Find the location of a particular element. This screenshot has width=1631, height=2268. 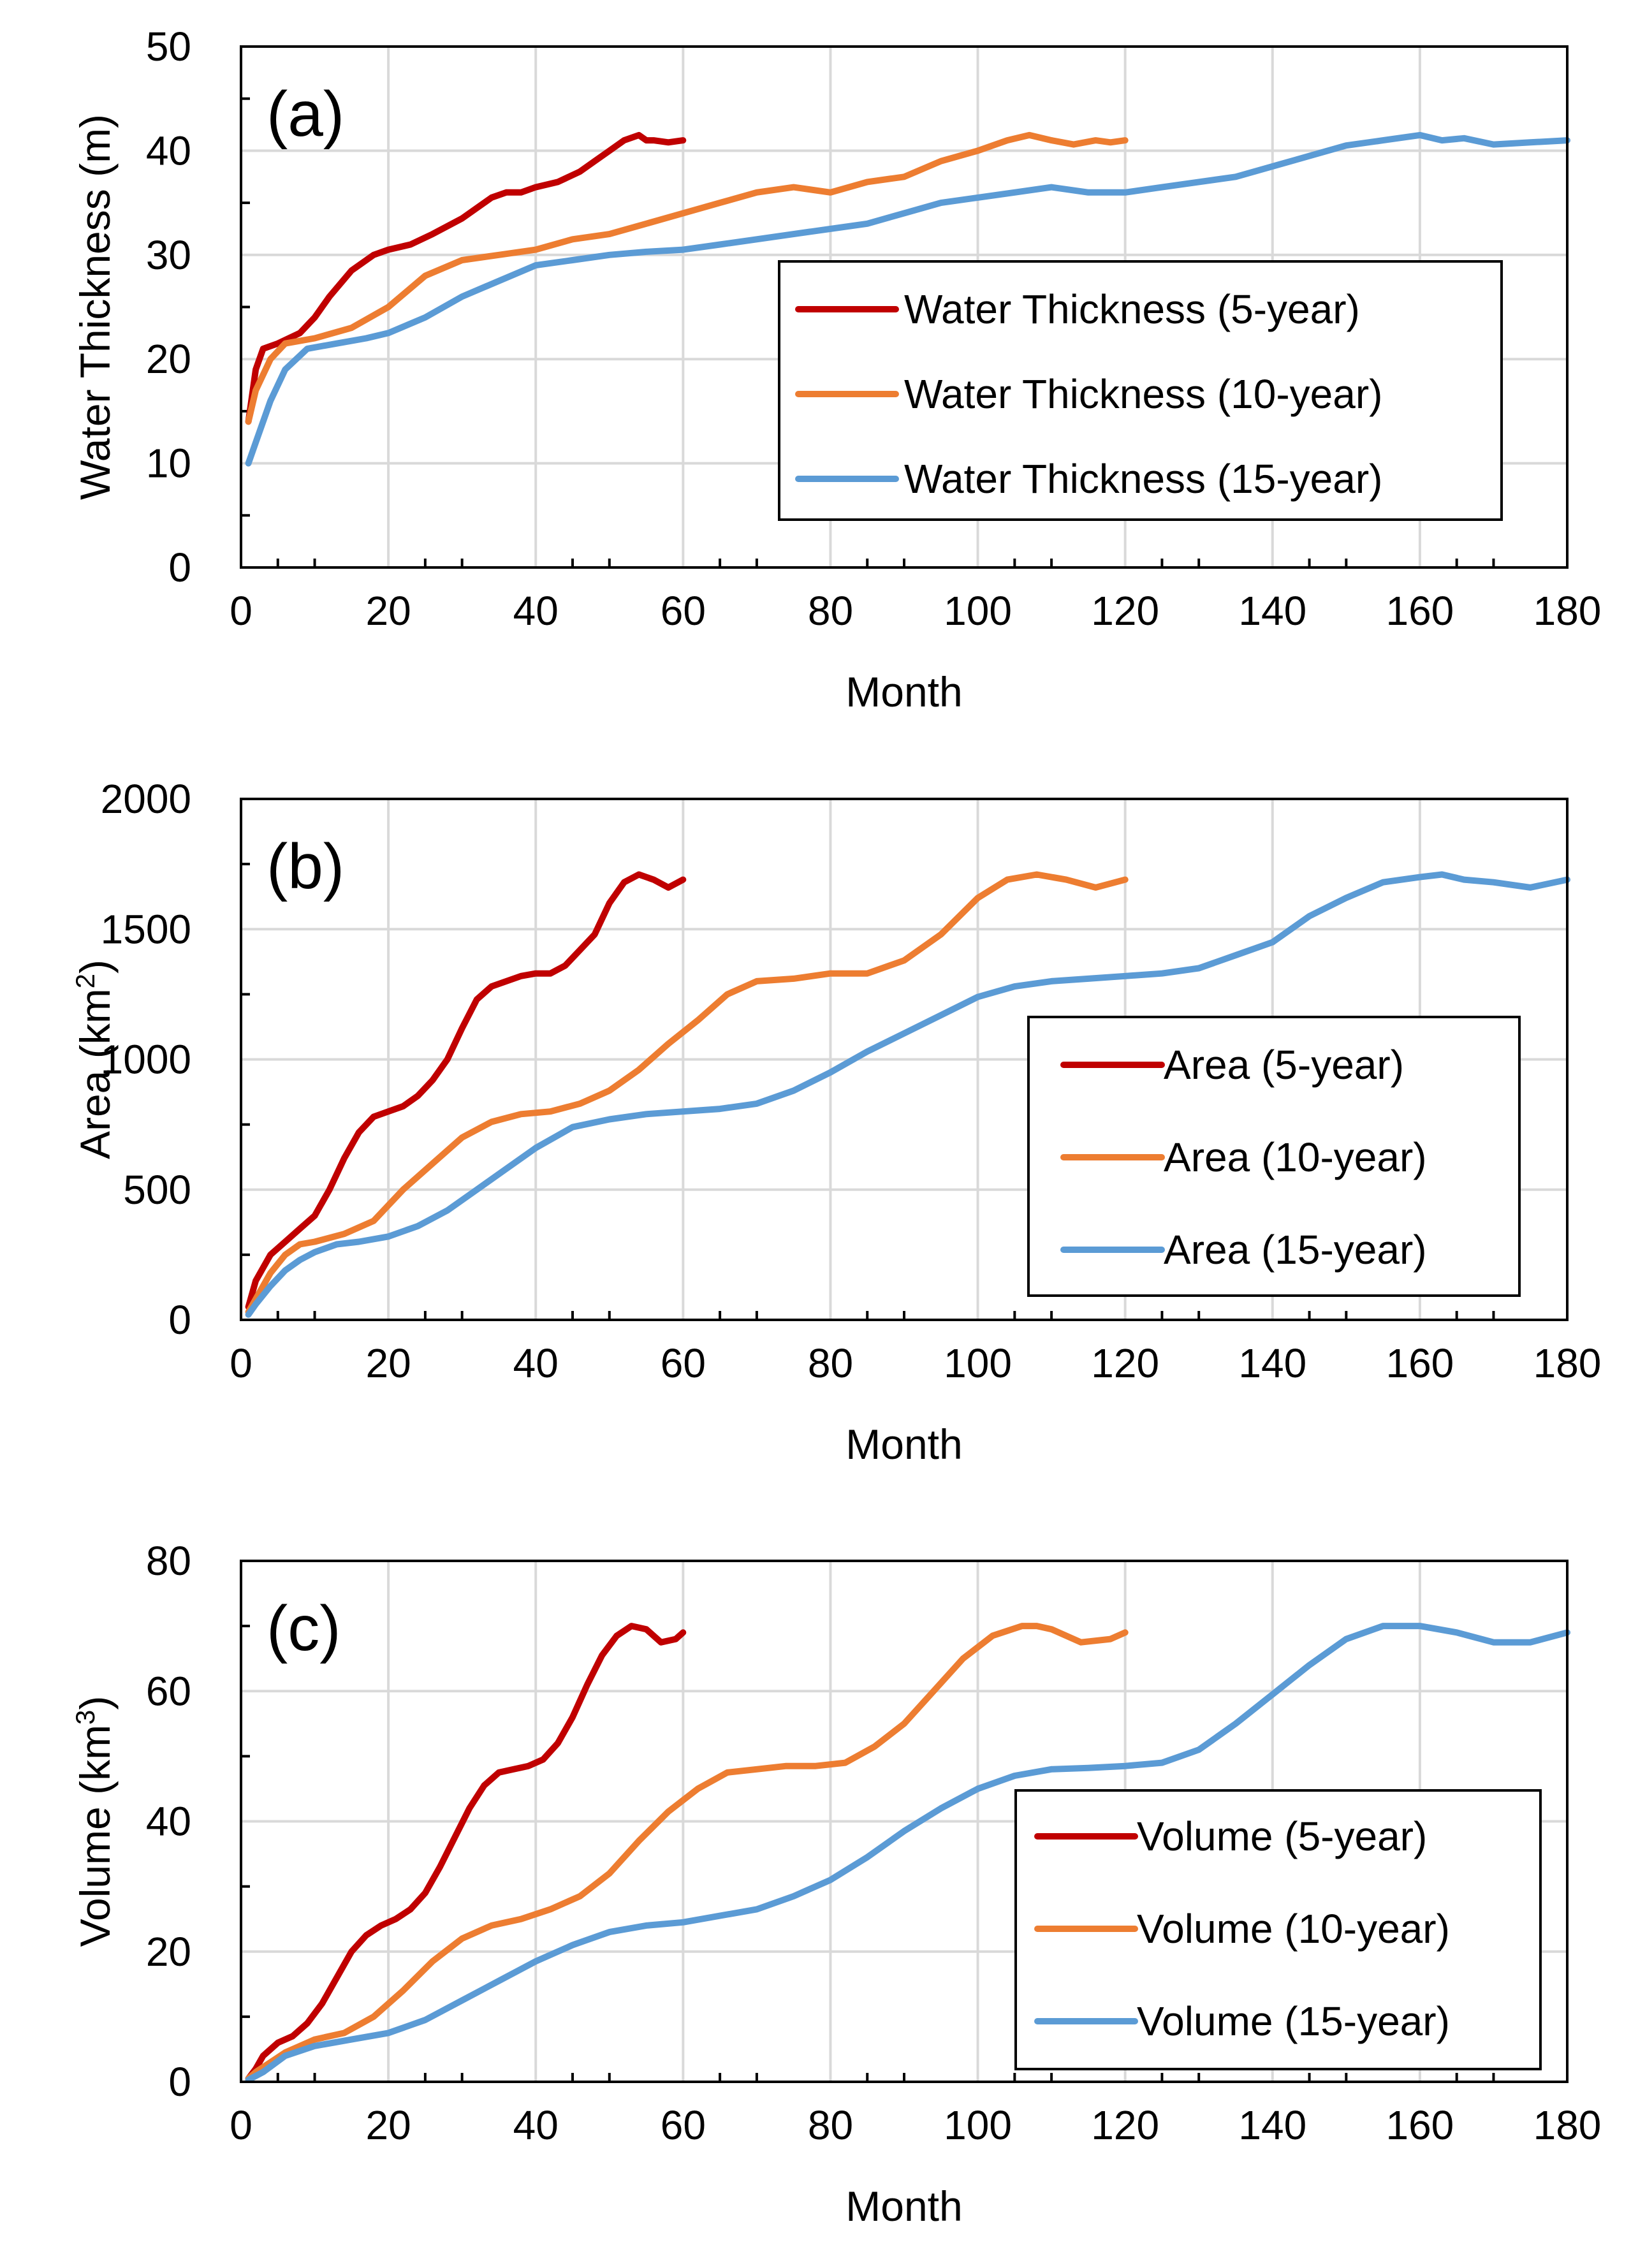

y-axis-title: Area (km2) is located at coordinates (94, 1059).